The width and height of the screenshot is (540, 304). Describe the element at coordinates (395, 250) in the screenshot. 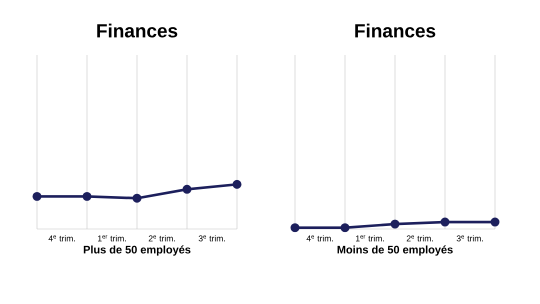

I see `x-axis-title: Moins de 50 employés` at that location.